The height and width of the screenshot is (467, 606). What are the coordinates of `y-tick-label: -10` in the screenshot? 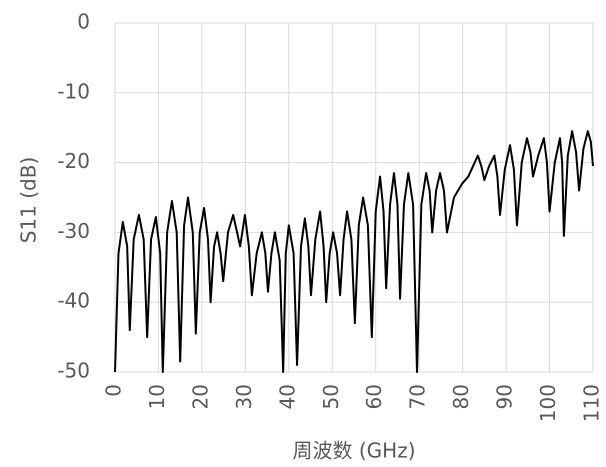 It's located at (73, 91).